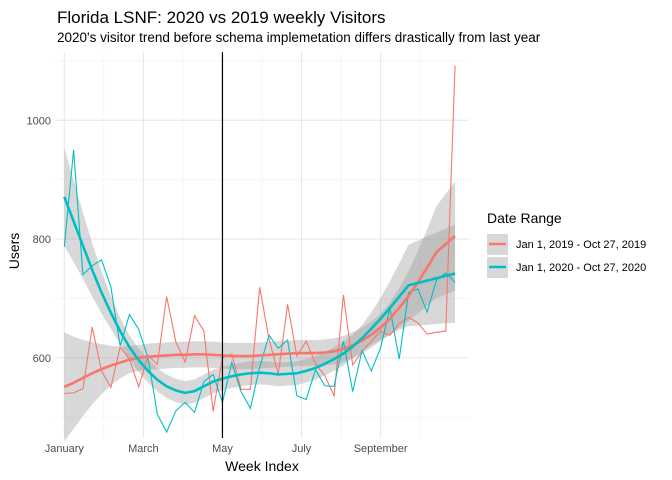 This screenshot has height=480, width=672. Describe the element at coordinates (65, 449) in the screenshot. I see `x-tick-label: January` at that location.